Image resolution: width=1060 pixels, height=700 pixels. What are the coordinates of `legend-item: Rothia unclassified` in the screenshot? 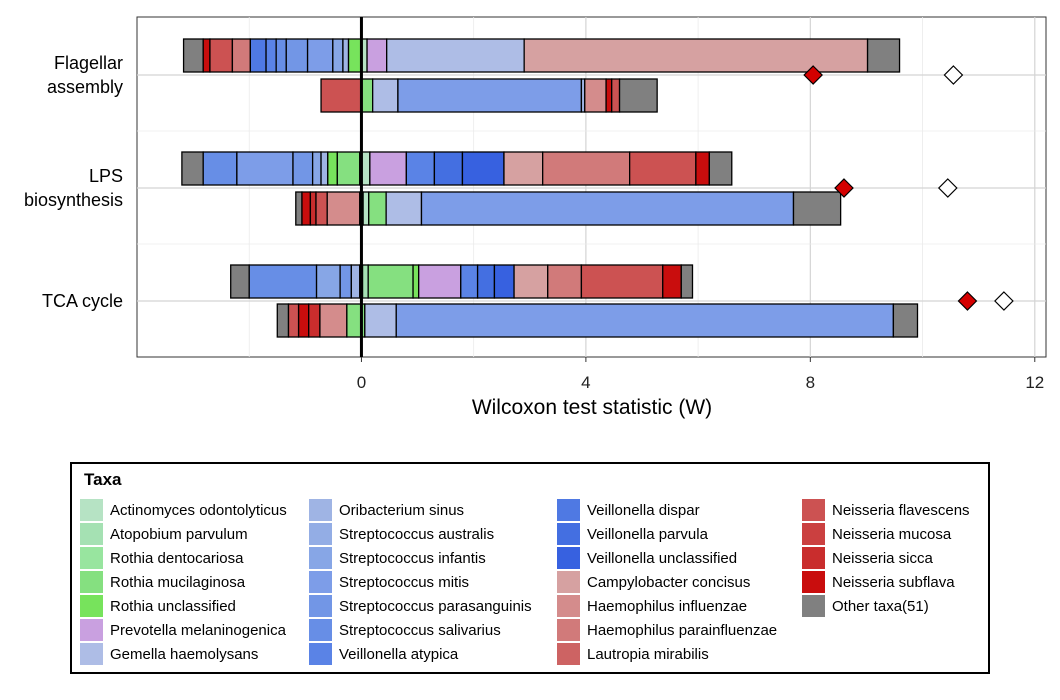 It's located at (183, 606).